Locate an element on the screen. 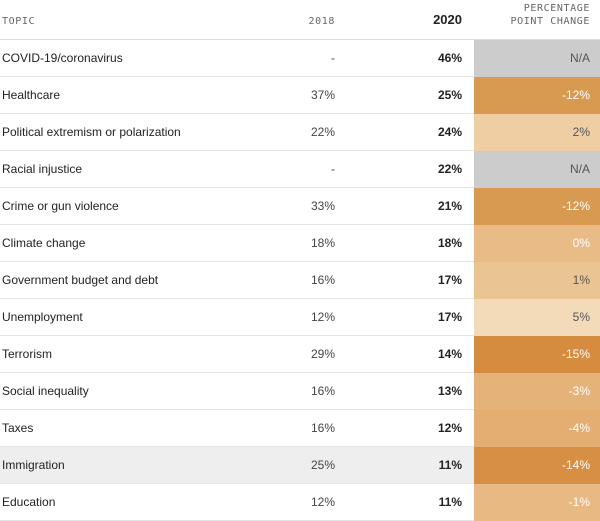  row-2020-value: 25% is located at coordinates (449, 95).